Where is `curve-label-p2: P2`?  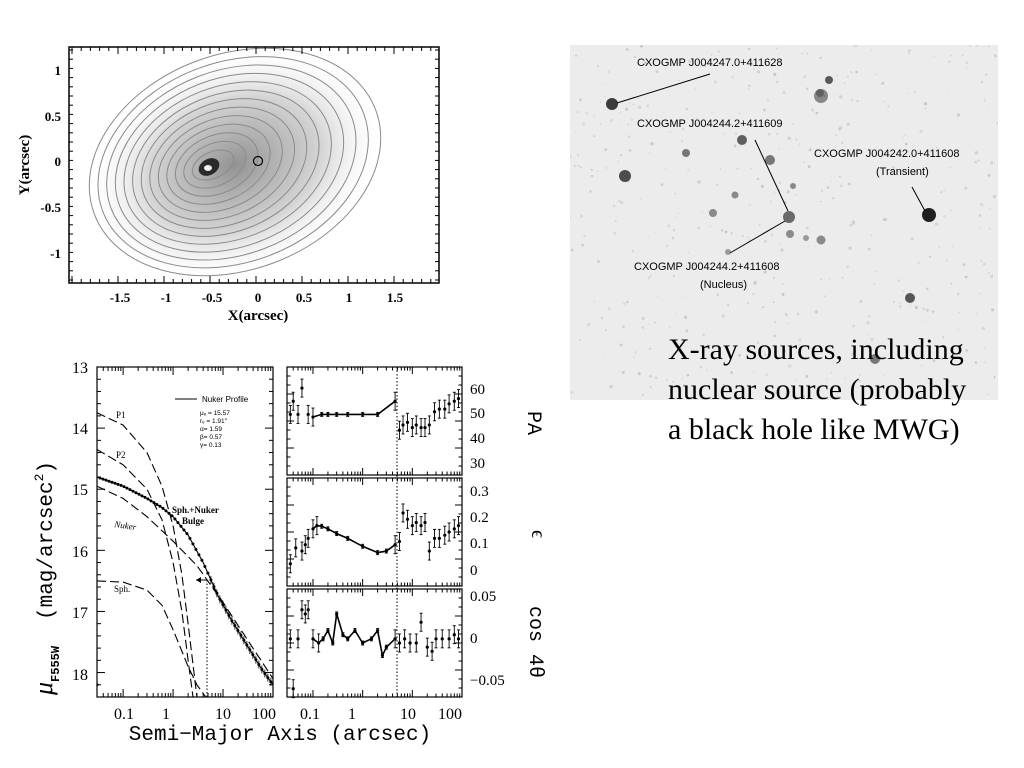
curve-label-p2: P2 is located at coordinates (121, 455).